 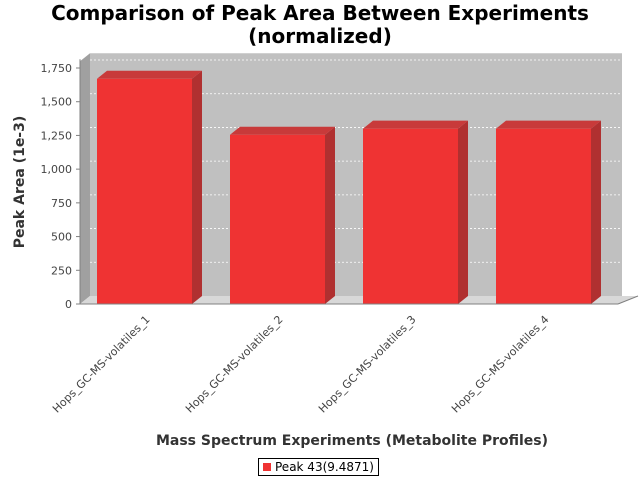 I want to click on y-tick-label: 750, so click(x=61, y=203).